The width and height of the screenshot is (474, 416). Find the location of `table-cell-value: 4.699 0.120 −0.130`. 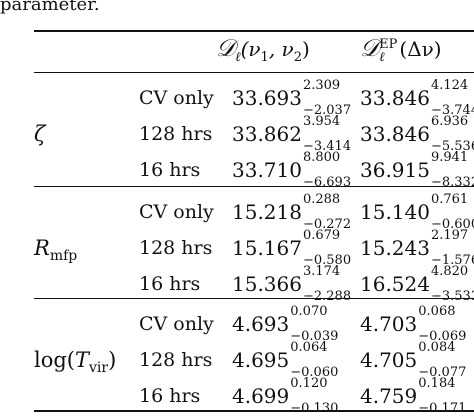

table-cell-value: 4.699 0.120 −0.130 is located at coordinates (285, 396).